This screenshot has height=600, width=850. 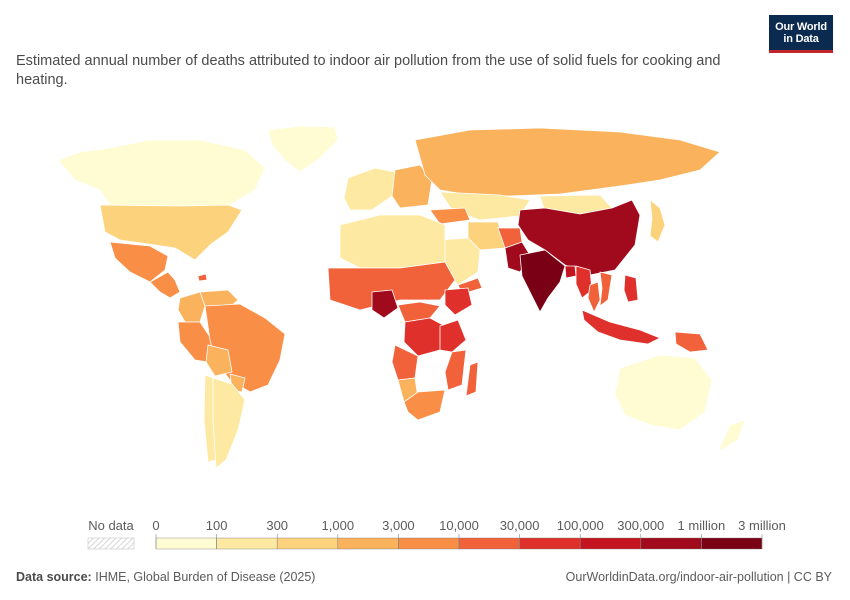 What do you see at coordinates (567, 162) in the screenshot?
I see `region-russia` at bounding box center [567, 162].